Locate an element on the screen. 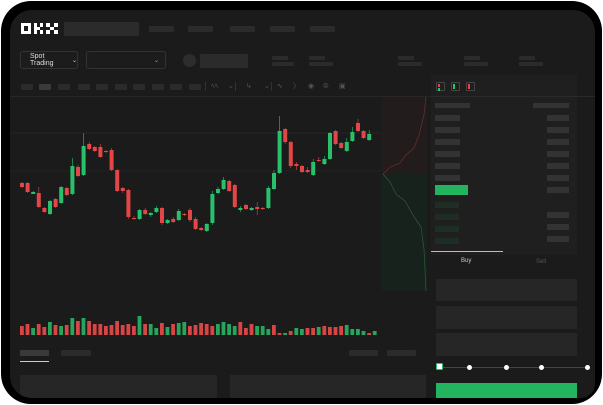 Image resolution: width=603 pixels, height=405 pixels. camera-icon: ◉ is located at coordinates (311, 86).